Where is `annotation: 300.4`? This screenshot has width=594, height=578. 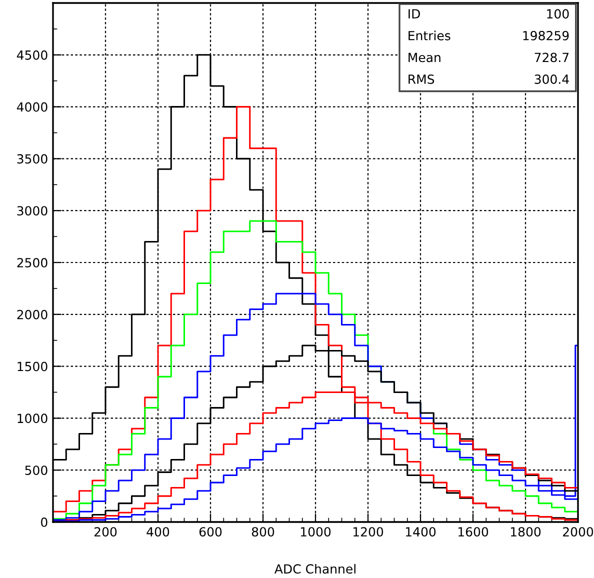
annotation: 300.4 is located at coordinates (551, 79).